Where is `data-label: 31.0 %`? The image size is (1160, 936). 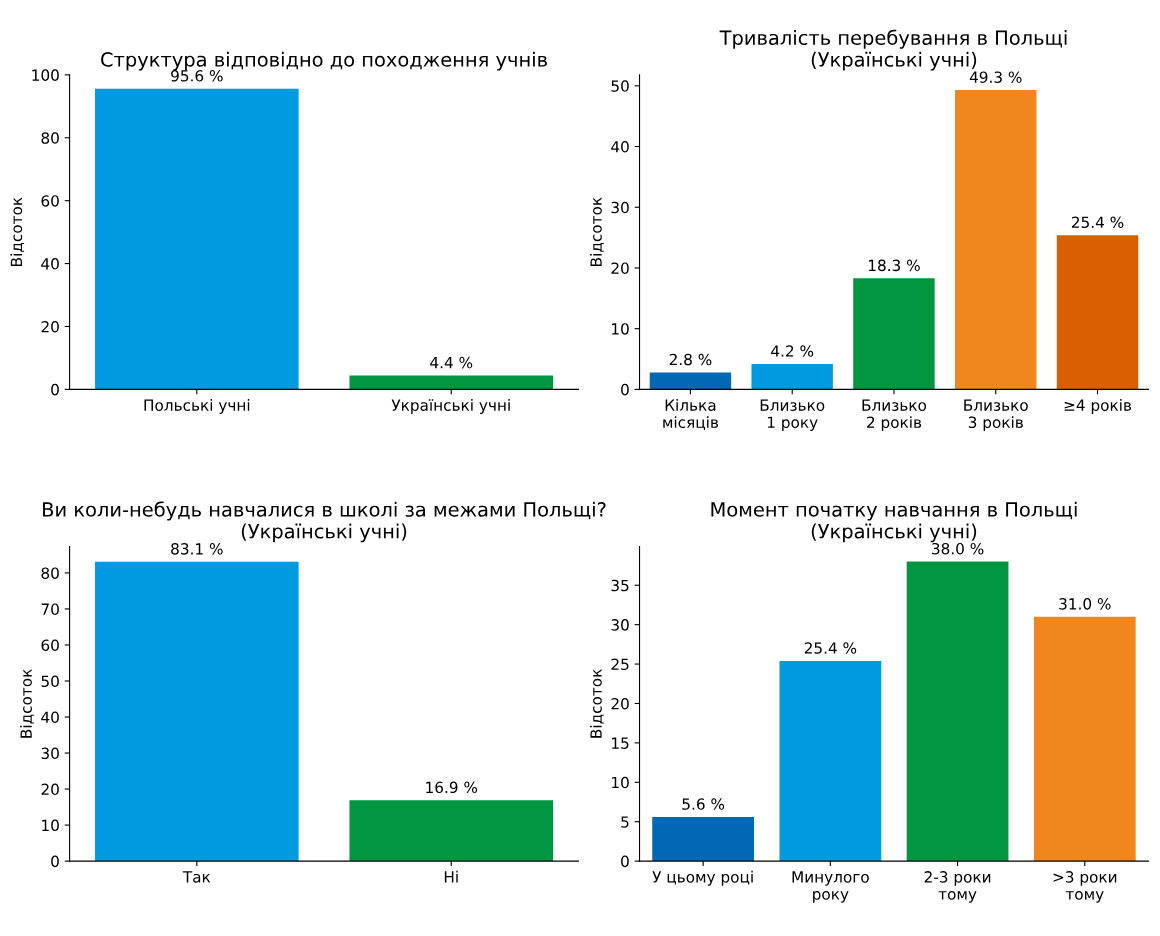 data-label: 31.0 % is located at coordinates (1085, 604).